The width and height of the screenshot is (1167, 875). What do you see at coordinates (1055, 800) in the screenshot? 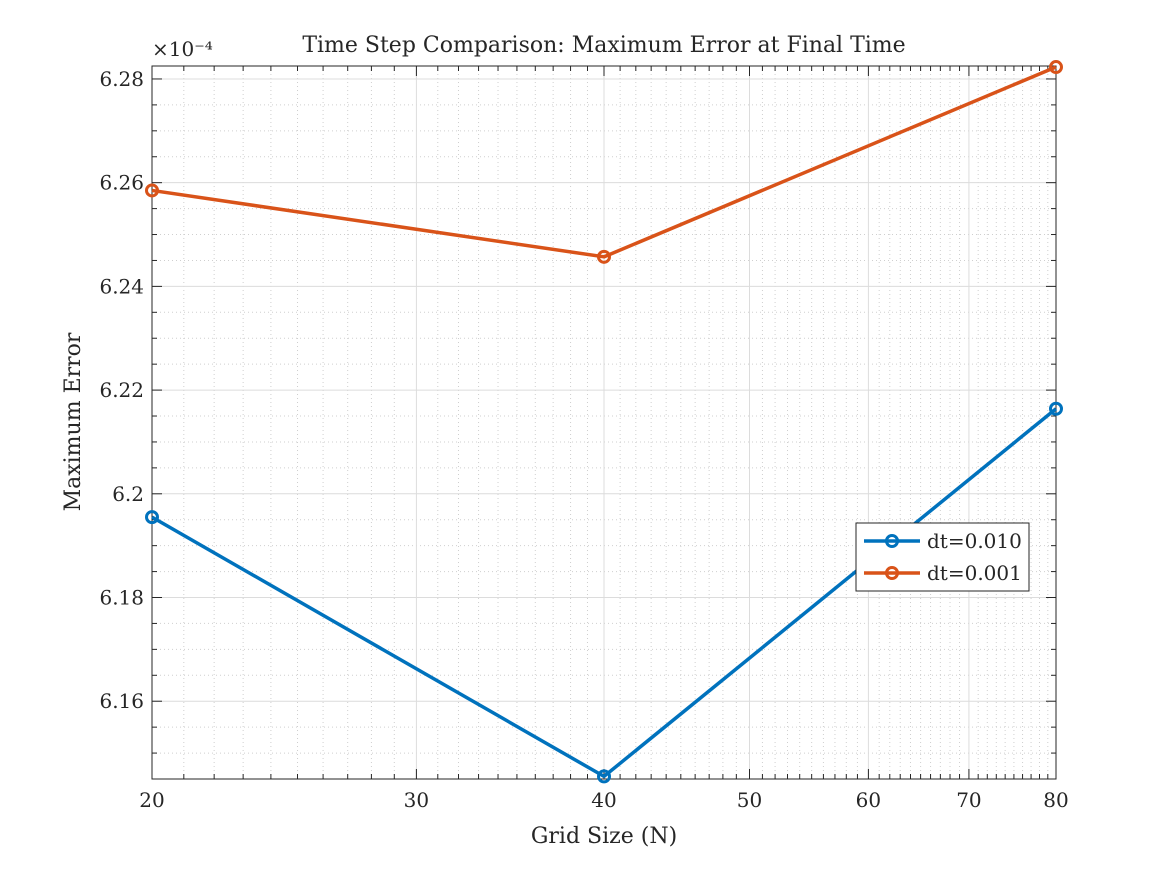
I see `x-tick-label: 80` at bounding box center [1055, 800].